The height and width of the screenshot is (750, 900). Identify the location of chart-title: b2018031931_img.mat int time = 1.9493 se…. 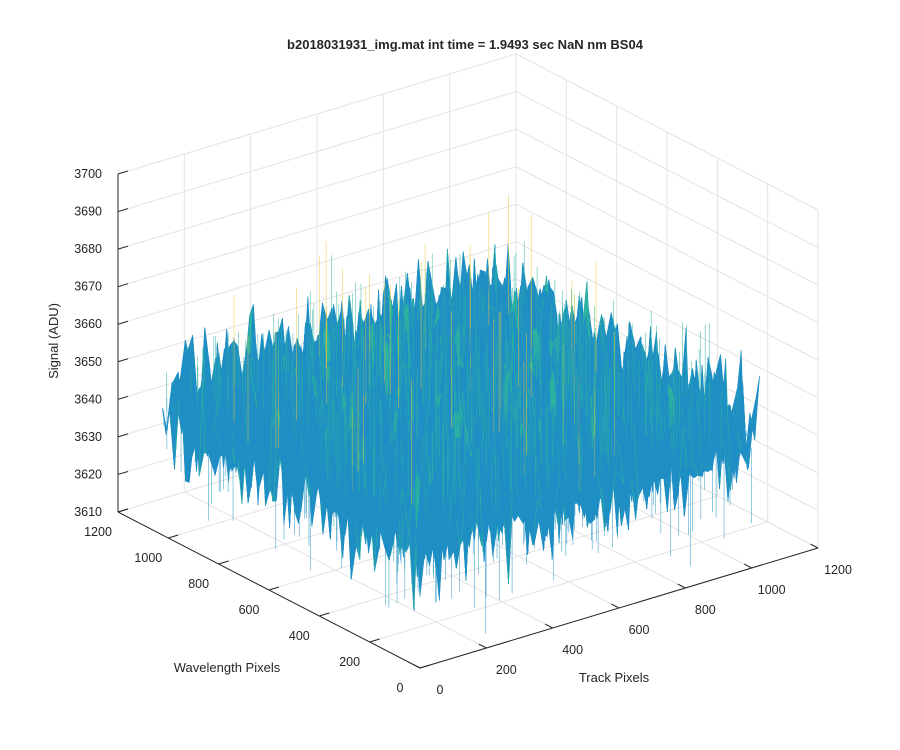
(465, 44).